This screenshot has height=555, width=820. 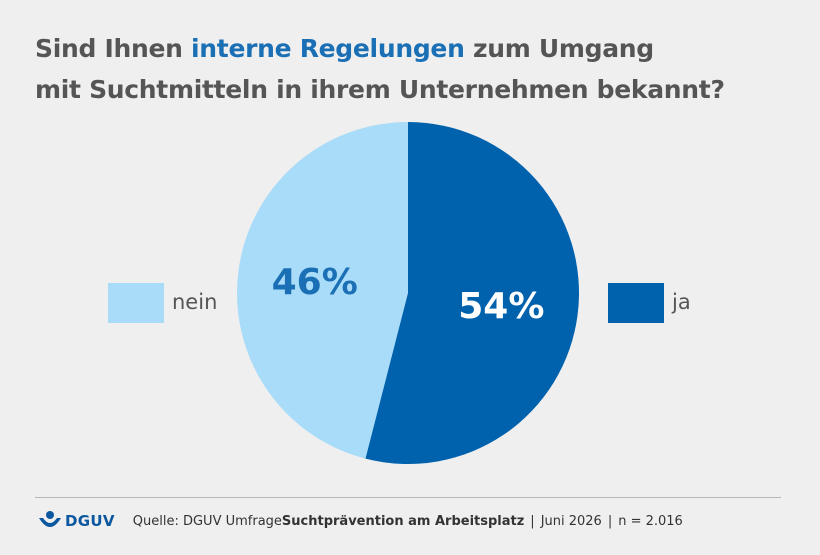 I want to click on data-label-nein: 46%, so click(x=315, y=282).